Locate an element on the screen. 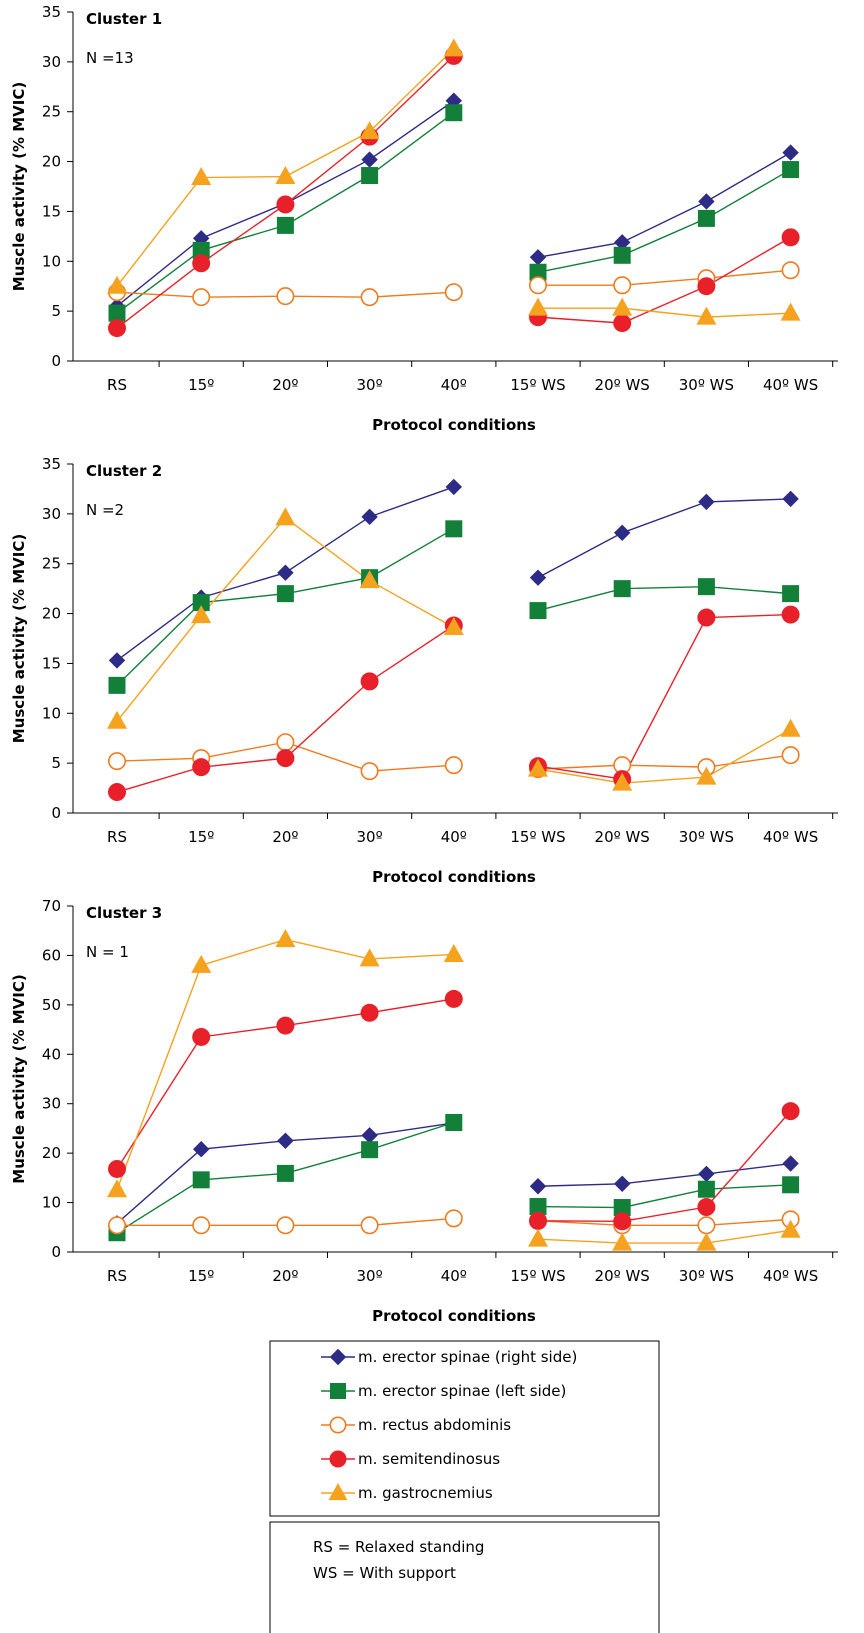 Image resolution: width=864 pixels, height=1633 pixels. x-tick-label: 15º WS is located at coordinates (537, 1276).